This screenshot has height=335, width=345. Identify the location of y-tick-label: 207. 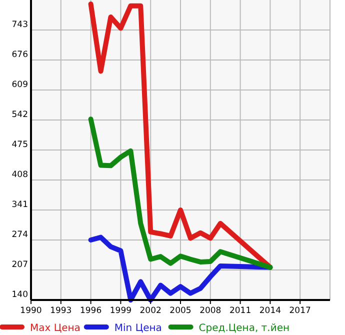
(20, 265).